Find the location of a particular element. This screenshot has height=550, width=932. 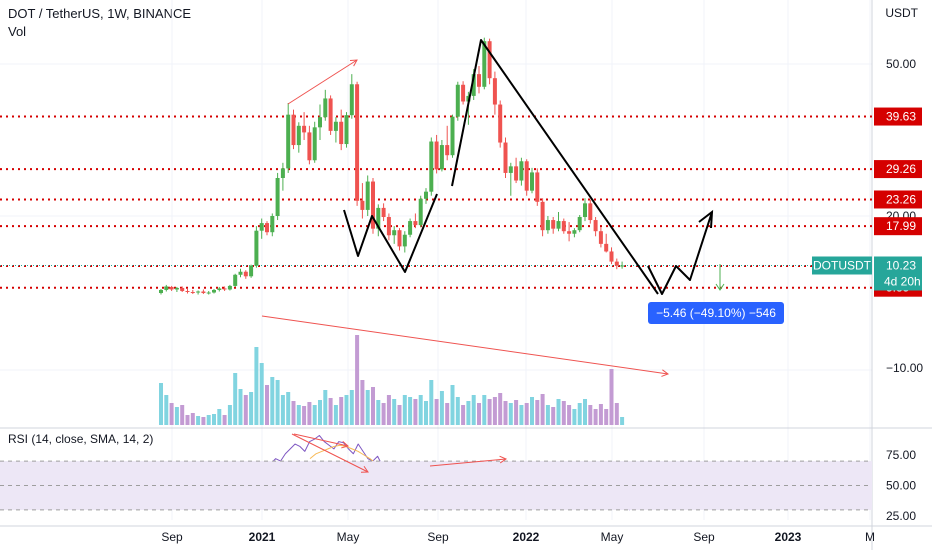

rsi-tick: 50.00 is located at coordinates (901, 486).